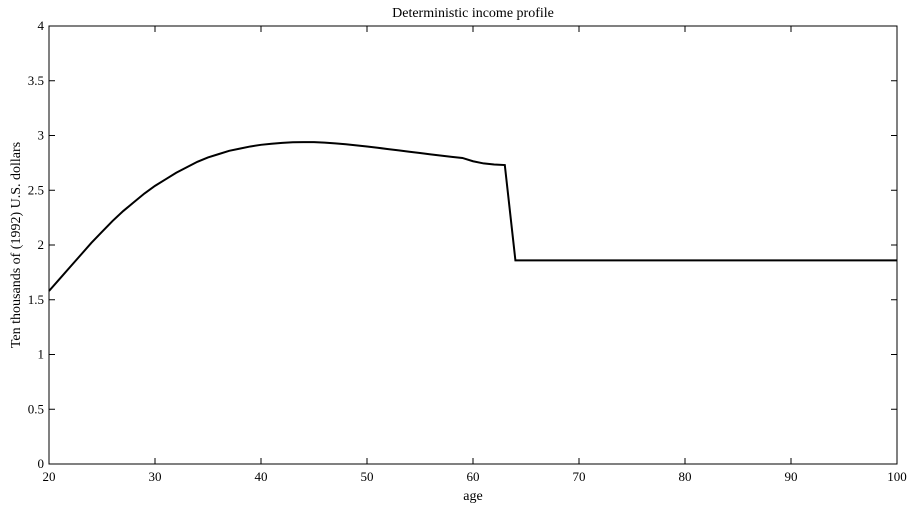  What do you see at coordinates (367, 476) in the screenshot?
I see `x-tick-label: 50` at bounding box center [367, 476].